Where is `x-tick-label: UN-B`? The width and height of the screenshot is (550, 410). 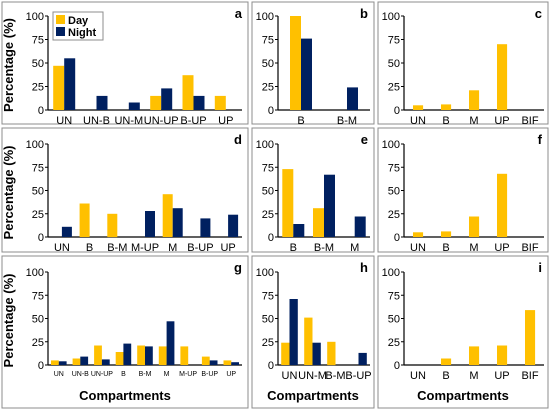
x-tick-label: UN-B is located at coordinates (96, 121).